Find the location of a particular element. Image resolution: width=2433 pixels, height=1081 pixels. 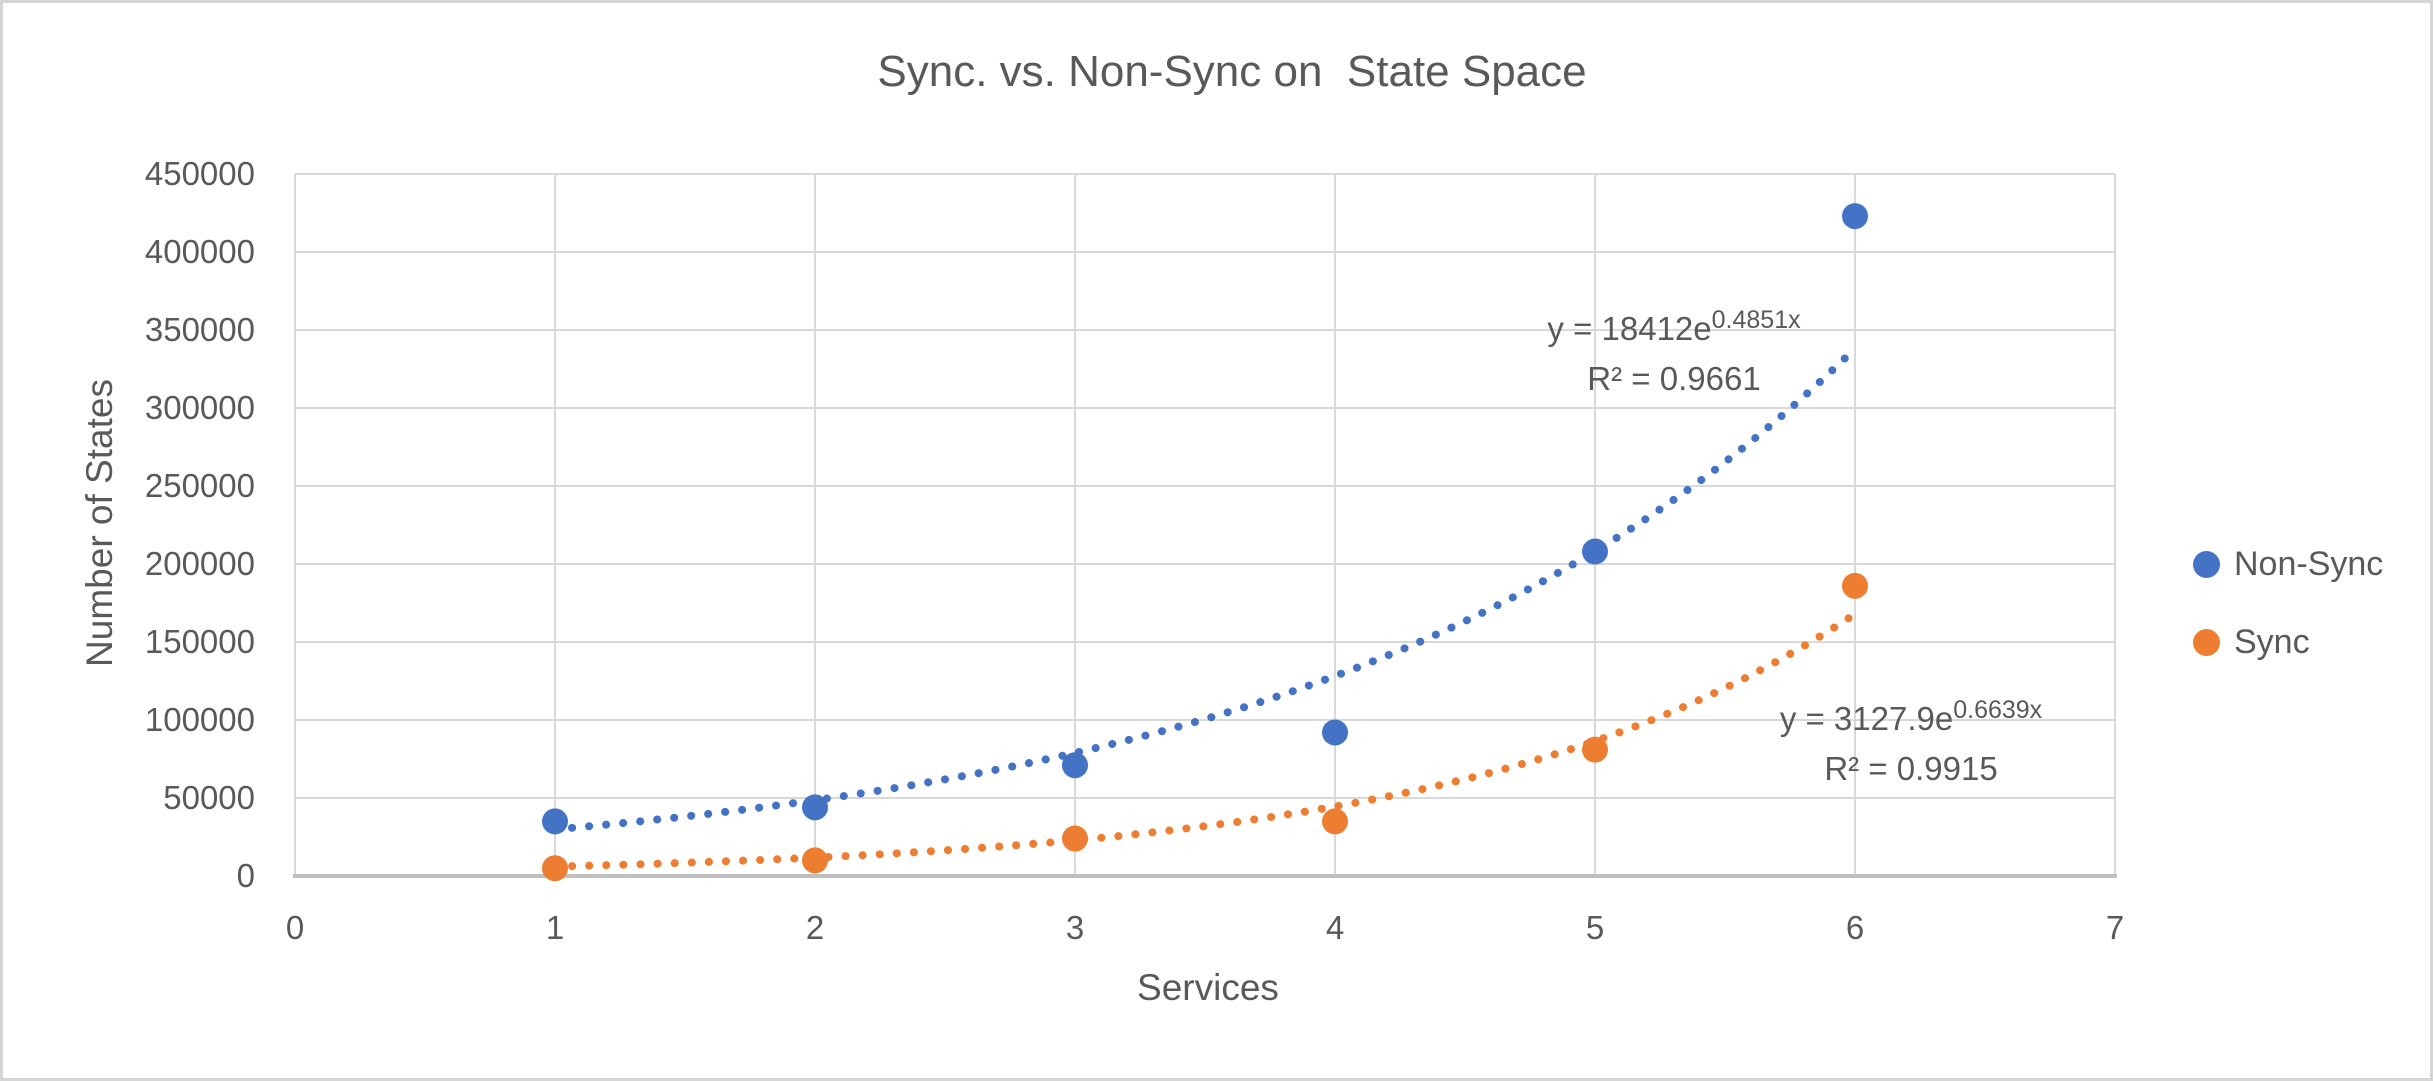

trendline-equation-non-sync: y = 18412e0.4851x R² = 0.9661 is located at coordinates (1673, 349).